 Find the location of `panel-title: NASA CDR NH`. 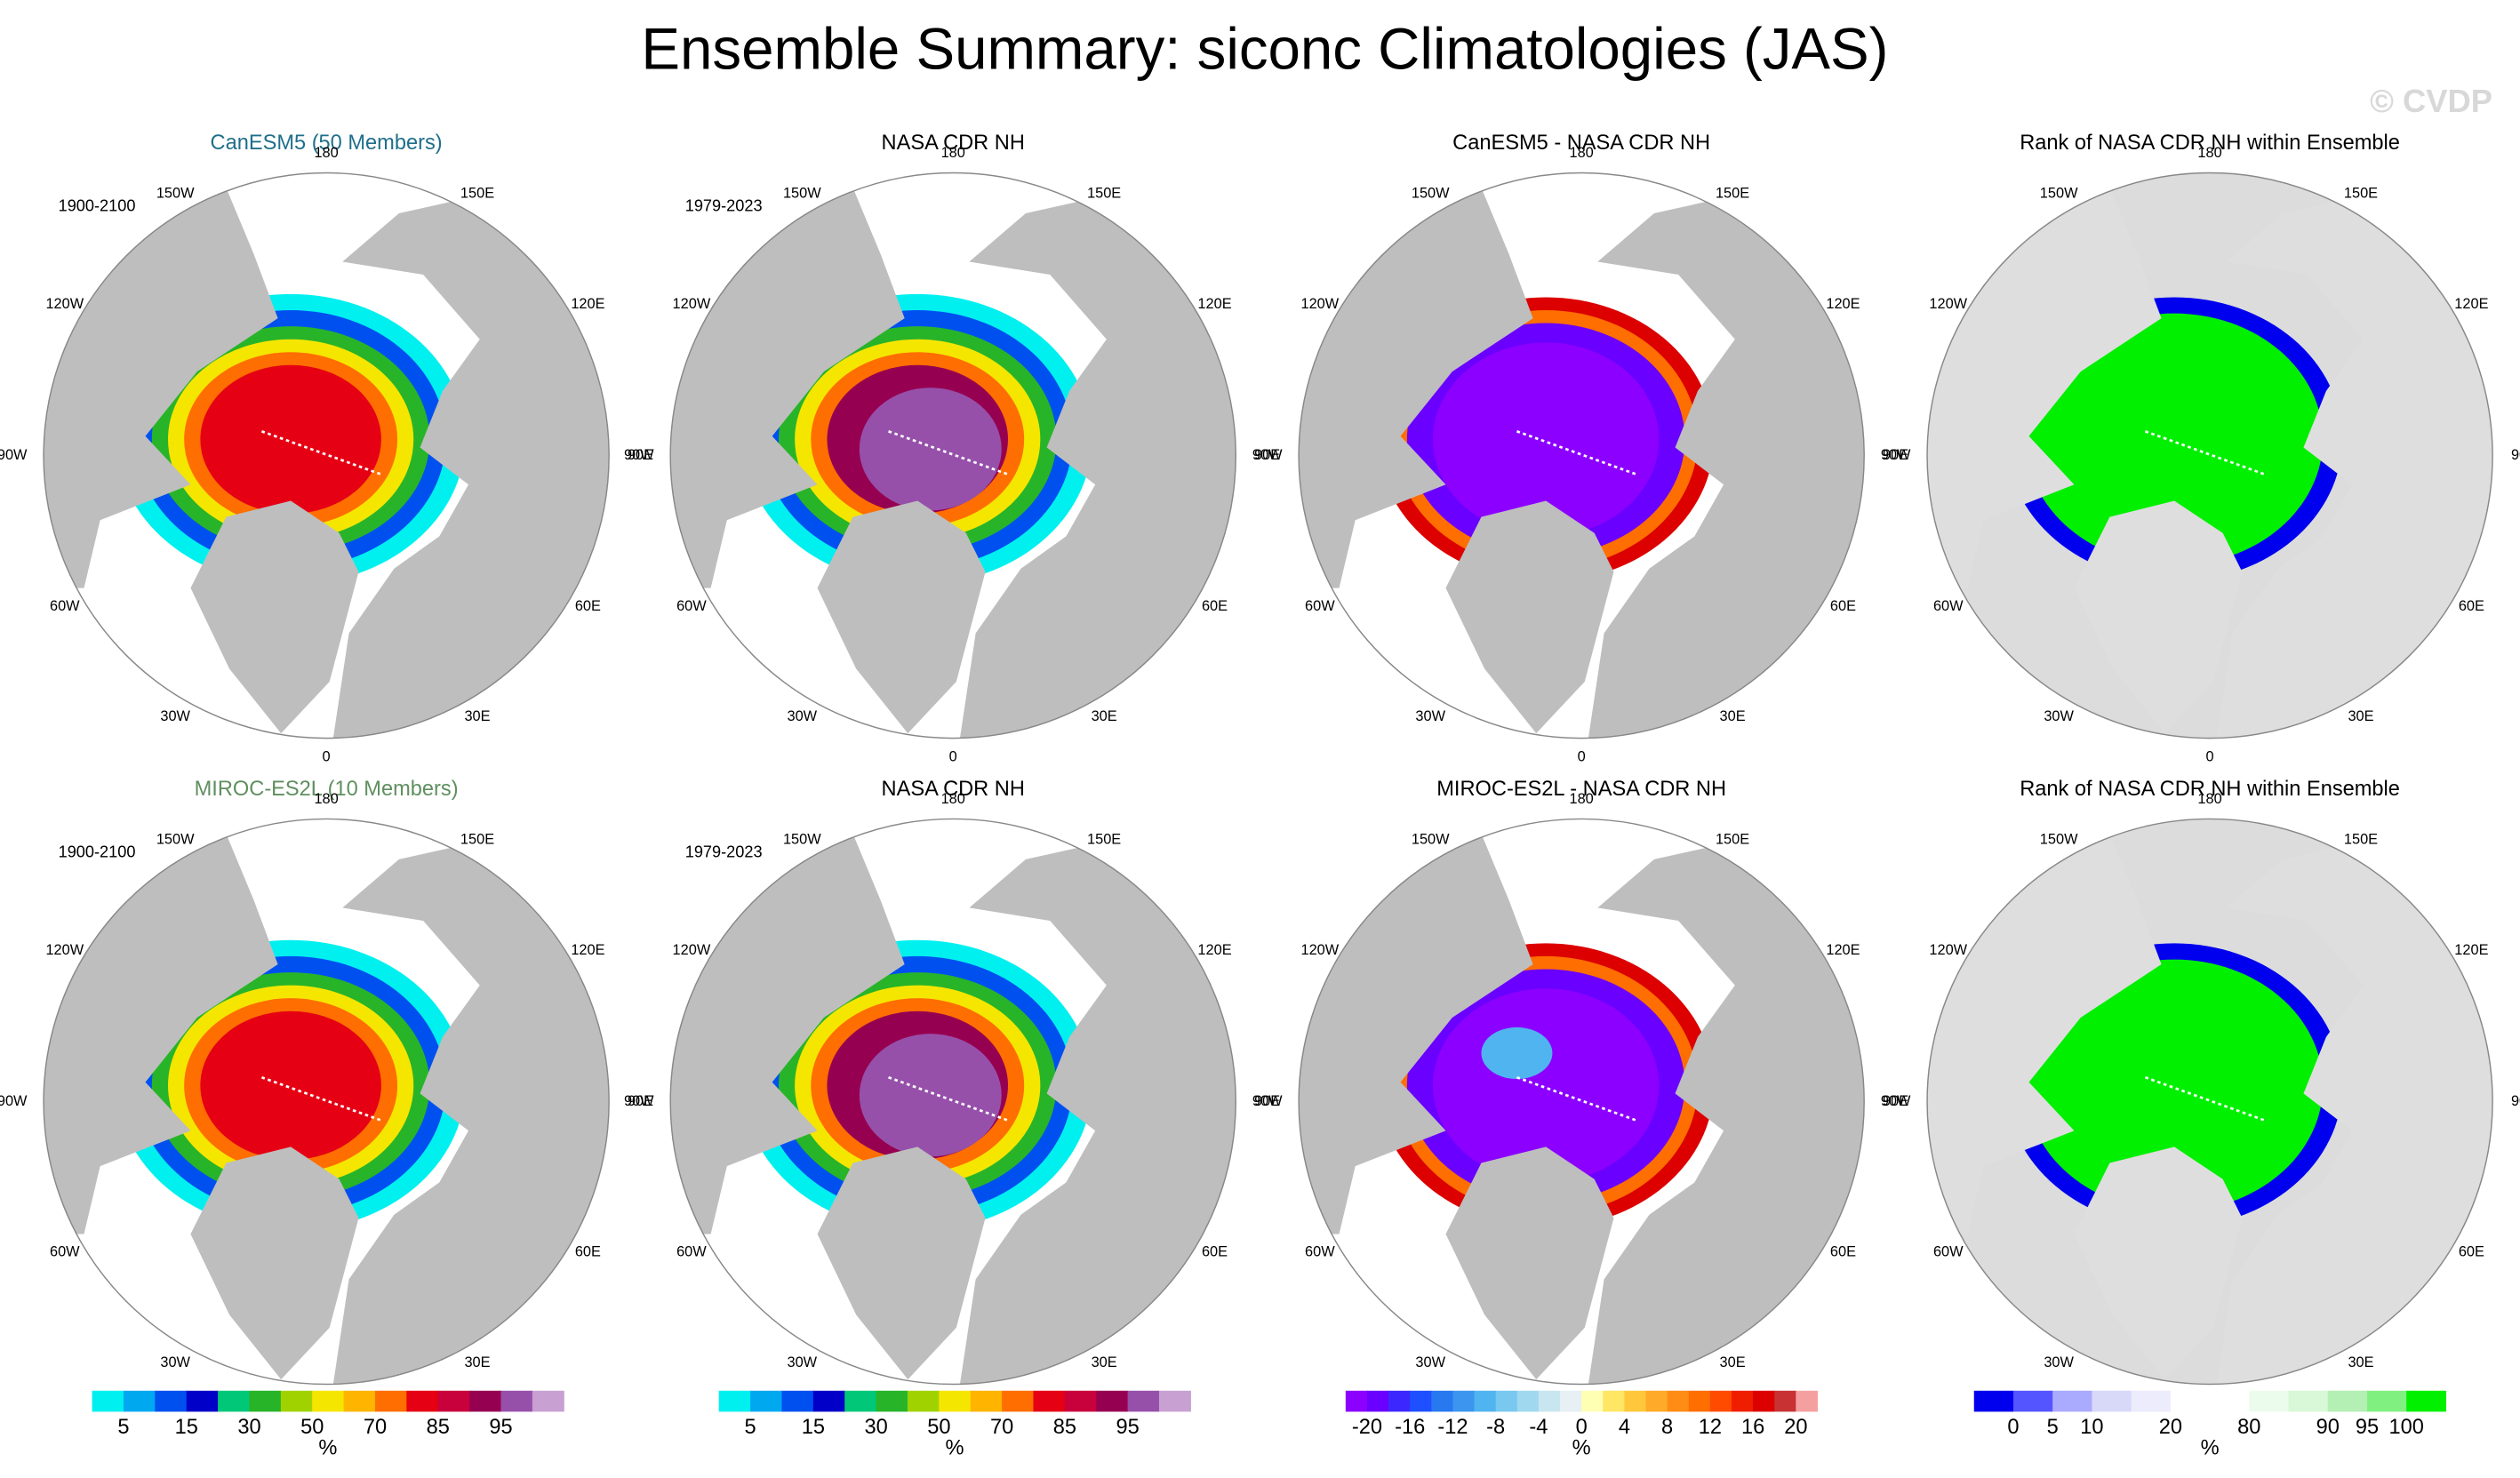

panel-title: NASA CDR NH is located at coordinates (953, 789).